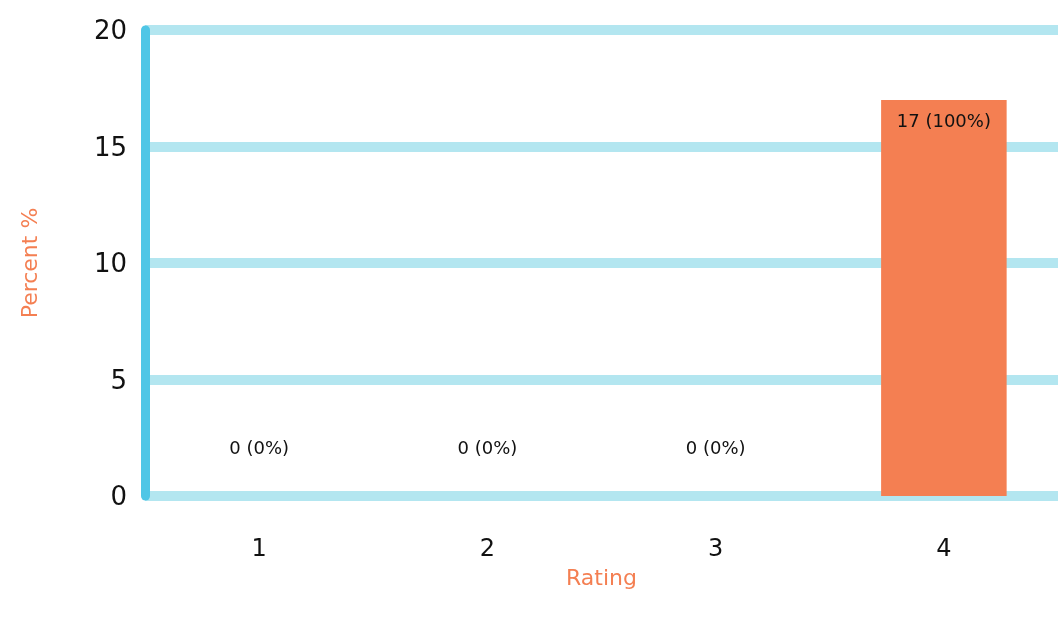 The image size is (1058, 626). I want to click on x-tick-label: 3, so click(715, 548).